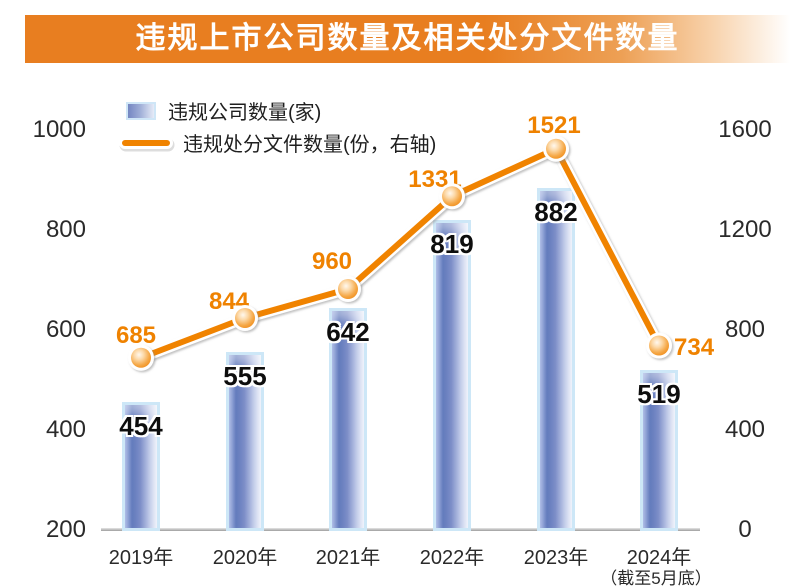 Image resolution: width=800 pixels, height=588 pixels. Describe the element at coordinates (141, 466) in the screenshot. I see `bar-2019年` at that location.